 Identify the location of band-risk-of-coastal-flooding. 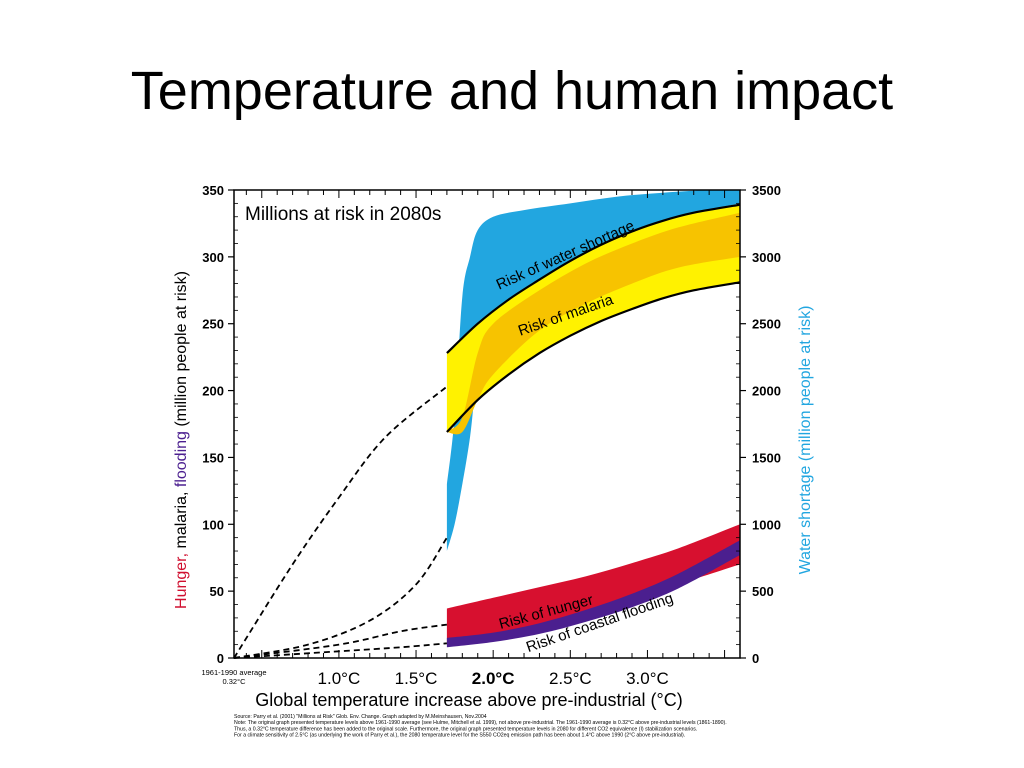
(593, 594).